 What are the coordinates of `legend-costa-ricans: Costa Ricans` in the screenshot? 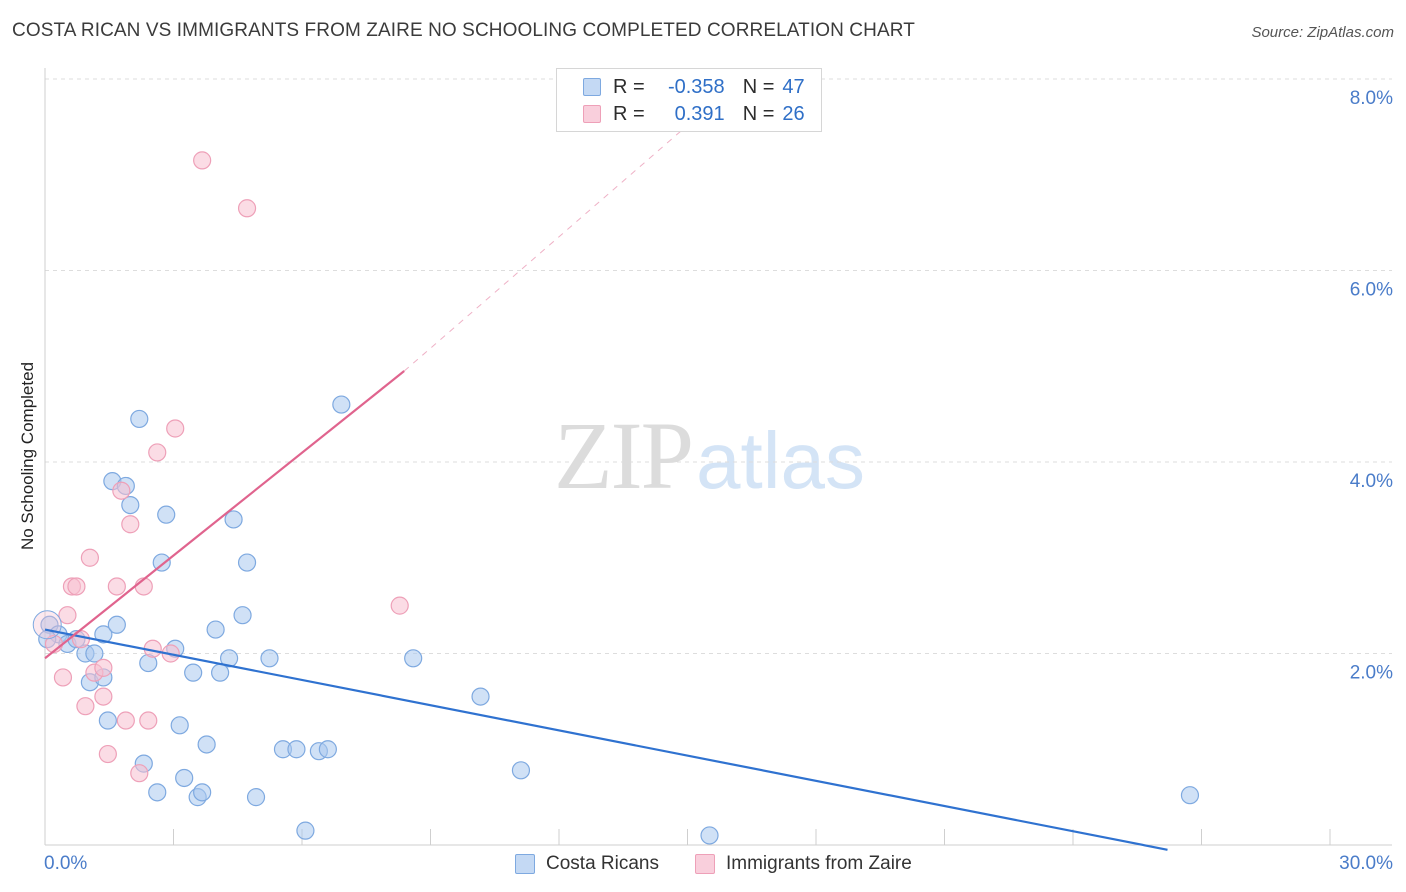 It's located at (587, 864).